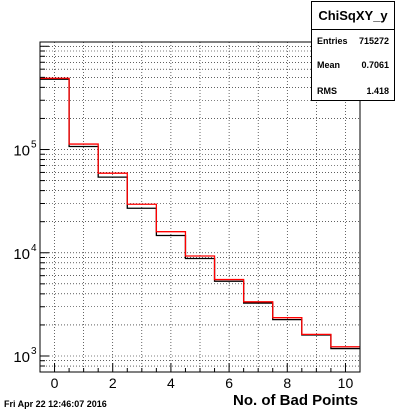 The image size is (400, 414). What do you see at coordinates (34, 248) in the screenshot?
I see `y-tick-exponent: 4` at bounding box center [34, 248].